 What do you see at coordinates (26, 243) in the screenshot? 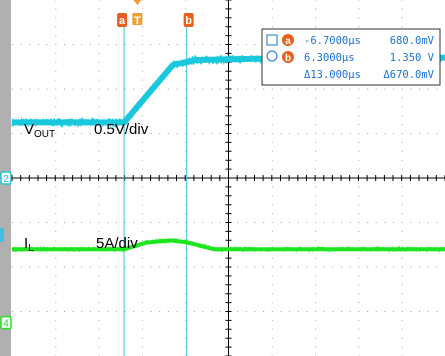
I see `channel-label-main: I` at bounding box center [26, 243].